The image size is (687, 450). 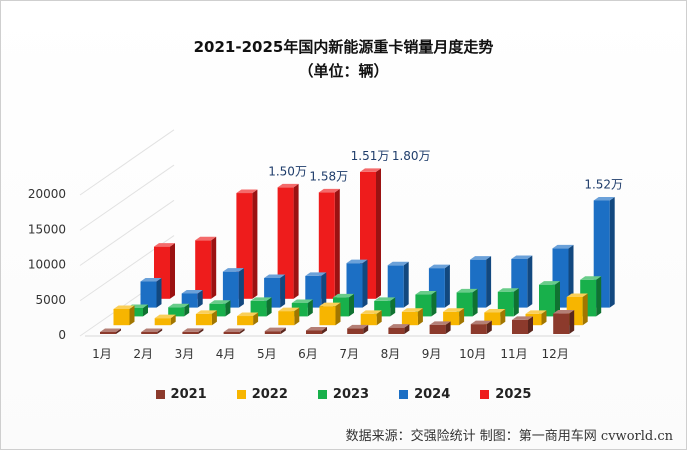 I want to click on y-tick-label: 10000, so click(x=47, y=265).